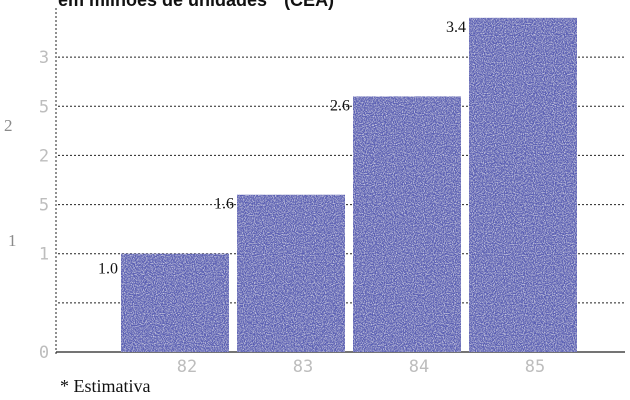 The width and height of the screenshot is (630, 400). I want to click on x-tick-label: 84, so click(419, 367).